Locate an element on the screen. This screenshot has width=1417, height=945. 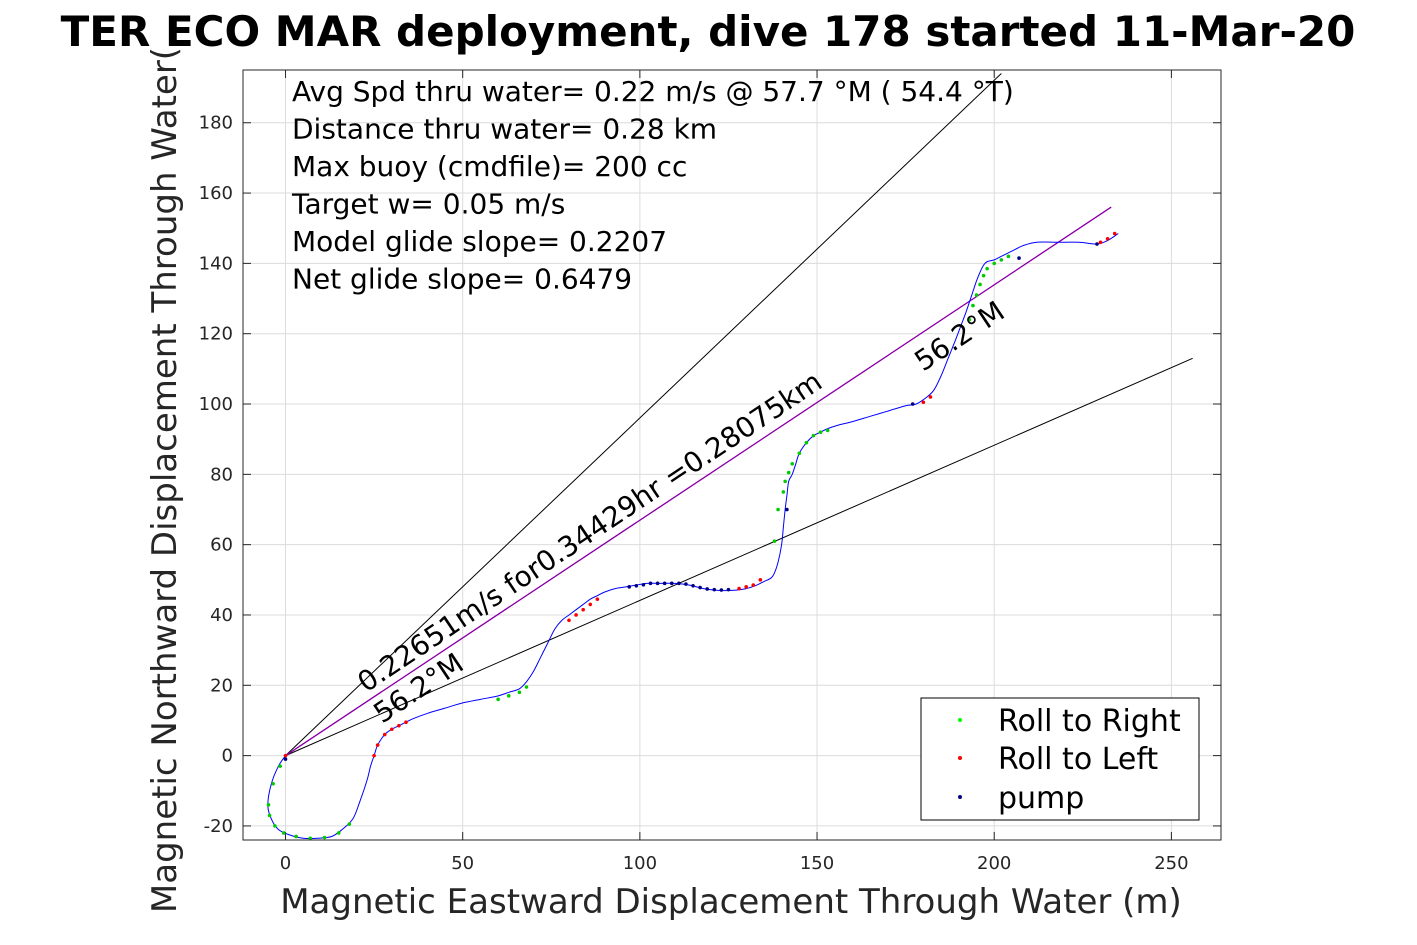
y-tick-label: 120 is located at coordinates (216, 334).